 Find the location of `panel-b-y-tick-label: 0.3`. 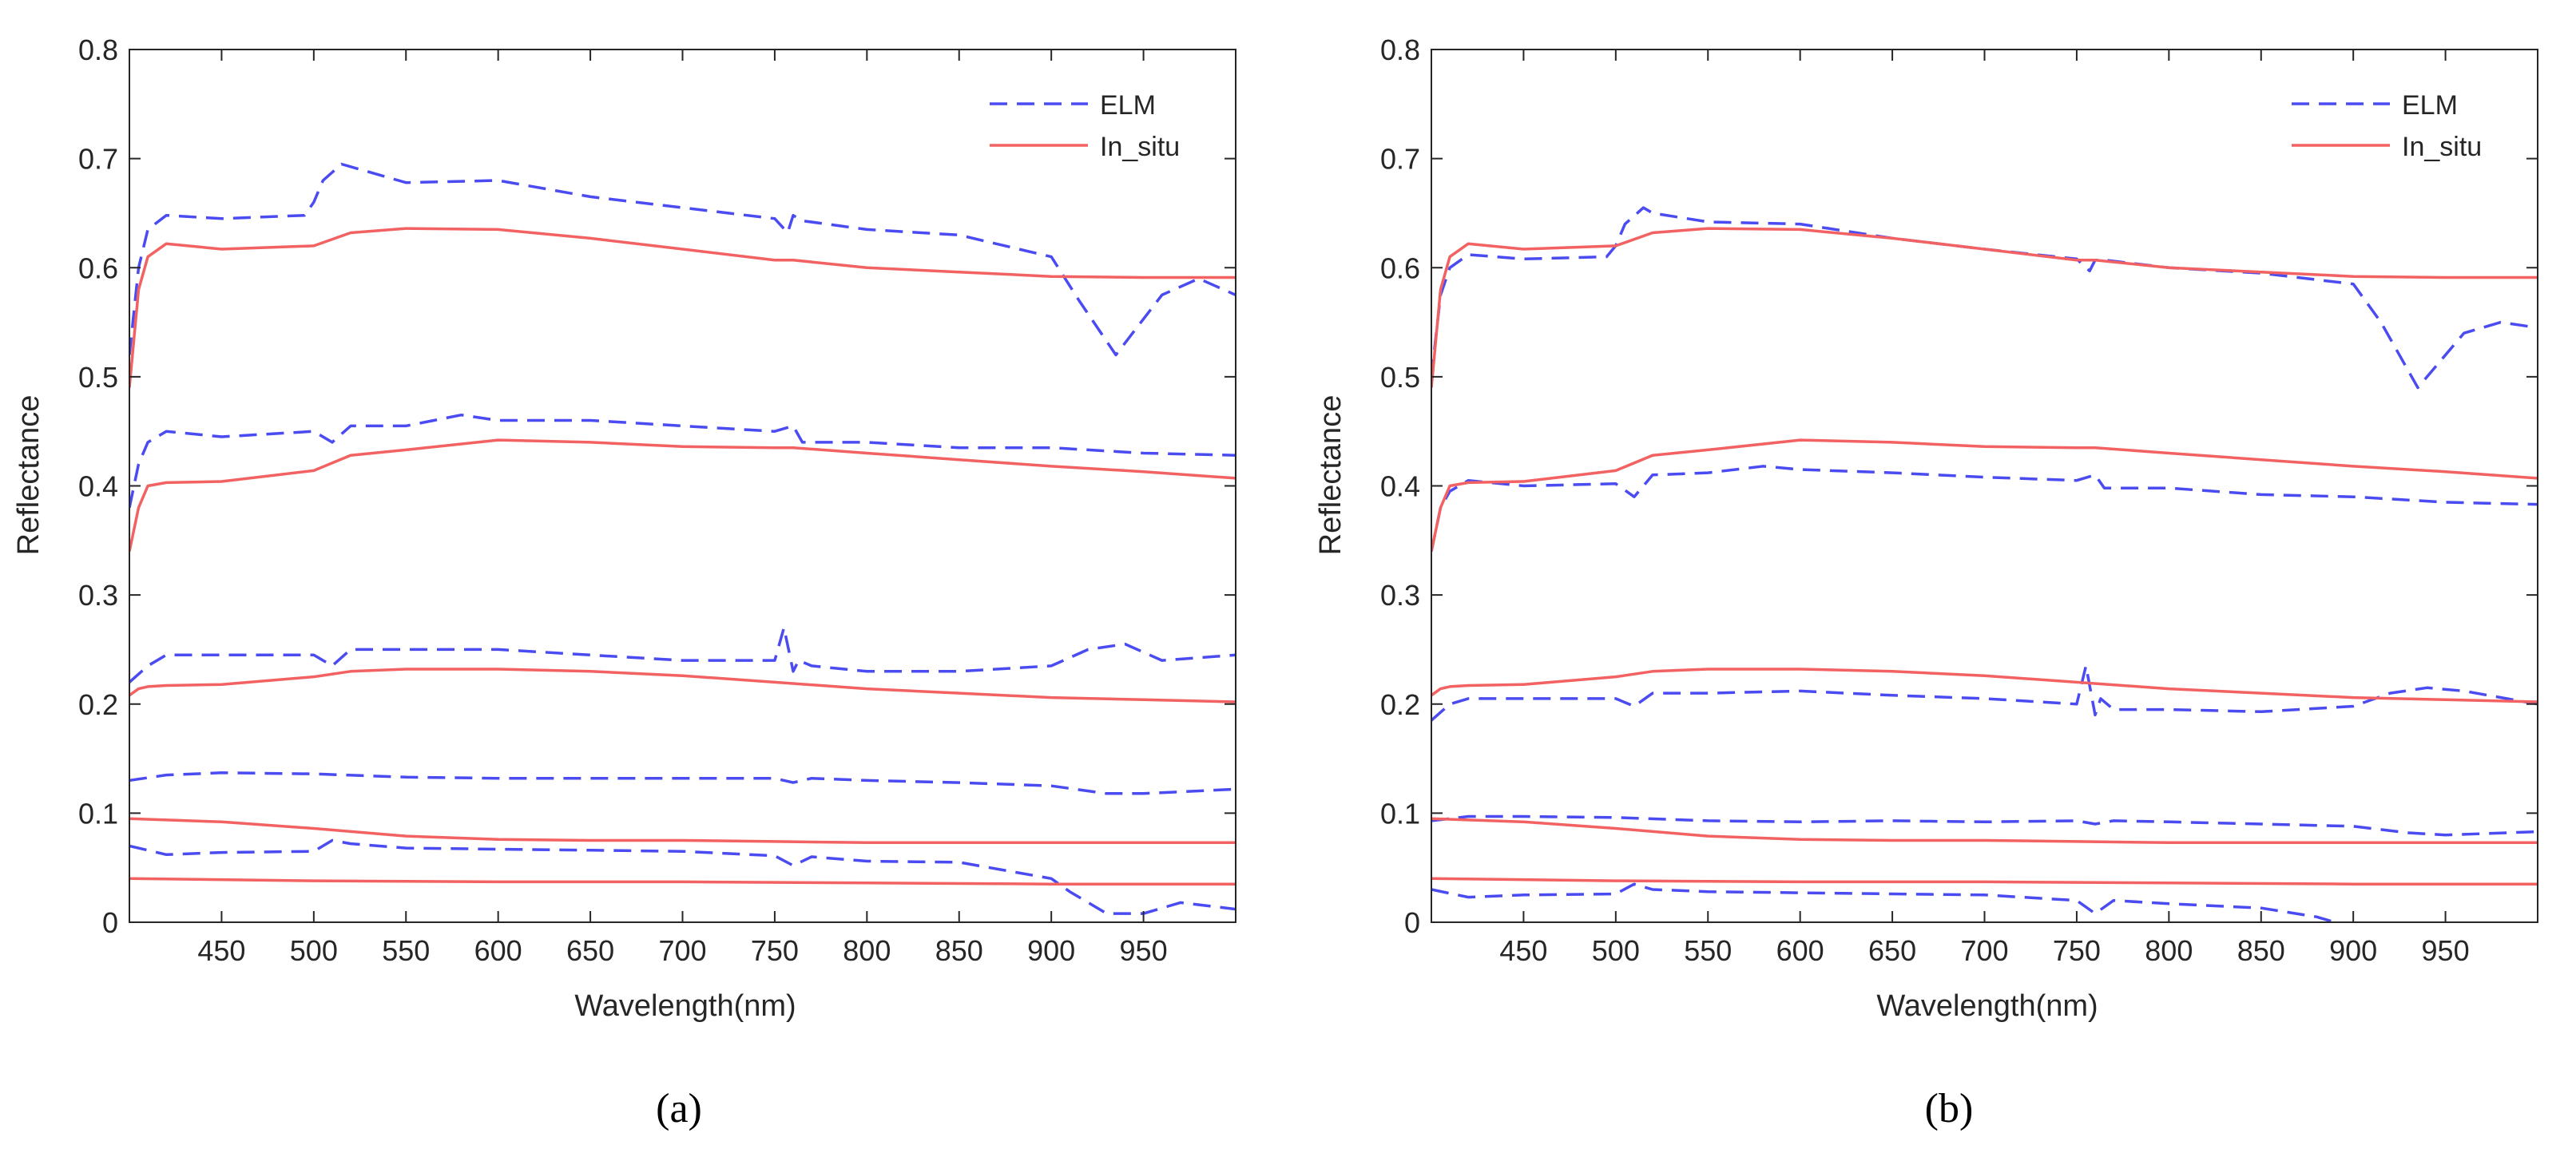

panel-b-y-tick-label: 0.3 is located at coordinates (1400, 595).